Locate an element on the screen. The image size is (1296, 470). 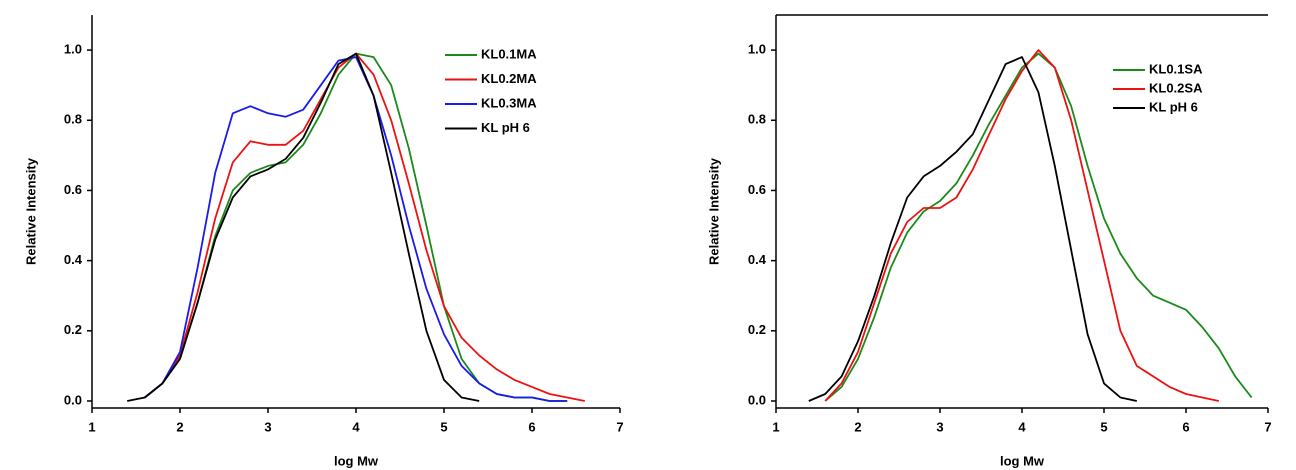
legend-label: KL0.3MA is located at coordinates (509, 102).